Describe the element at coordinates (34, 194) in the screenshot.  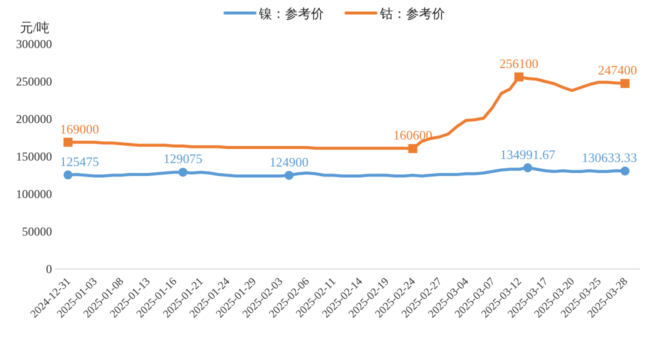
I see `y-tick-label: 100000` at that location.